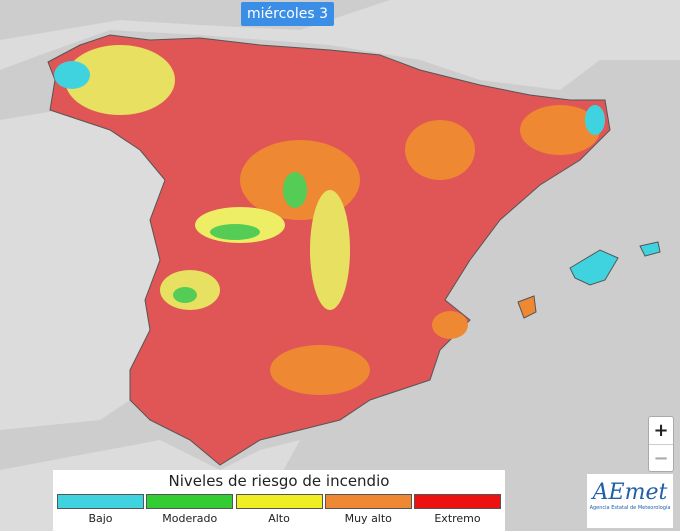 The image size is (680, 531). What do you see at coordinates (457, 518) in the screenshot?
I see `legend-label: Extremo` at bounding box center [457, 518].